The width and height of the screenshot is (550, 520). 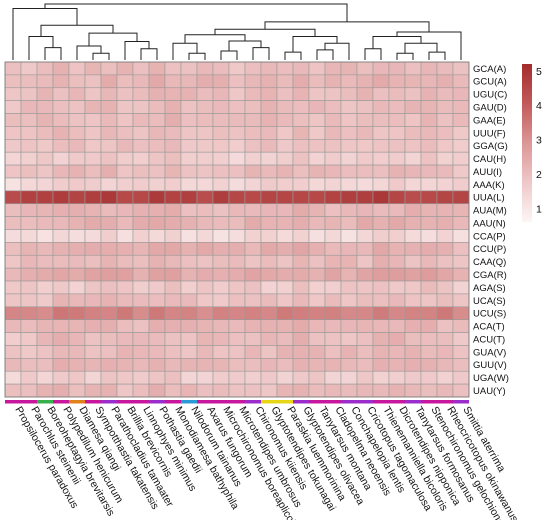 What do you see at coordinates (487, 172) in the screenshot?
I see `row-label: AUU(I)` at bounding box center [487, 172].